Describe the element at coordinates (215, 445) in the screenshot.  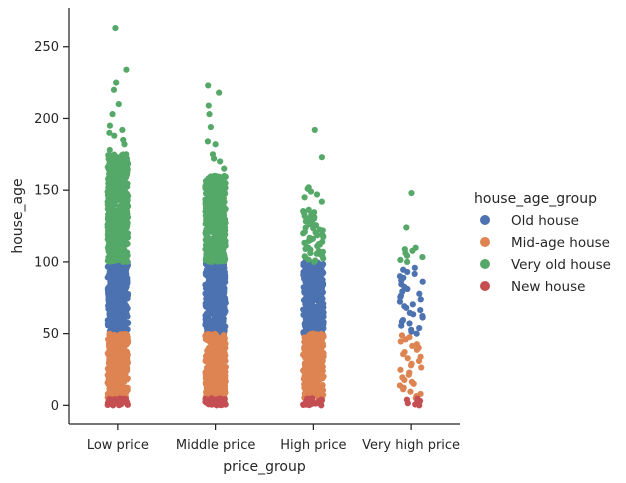
I see `x-tick-label: Middle price` at that location.